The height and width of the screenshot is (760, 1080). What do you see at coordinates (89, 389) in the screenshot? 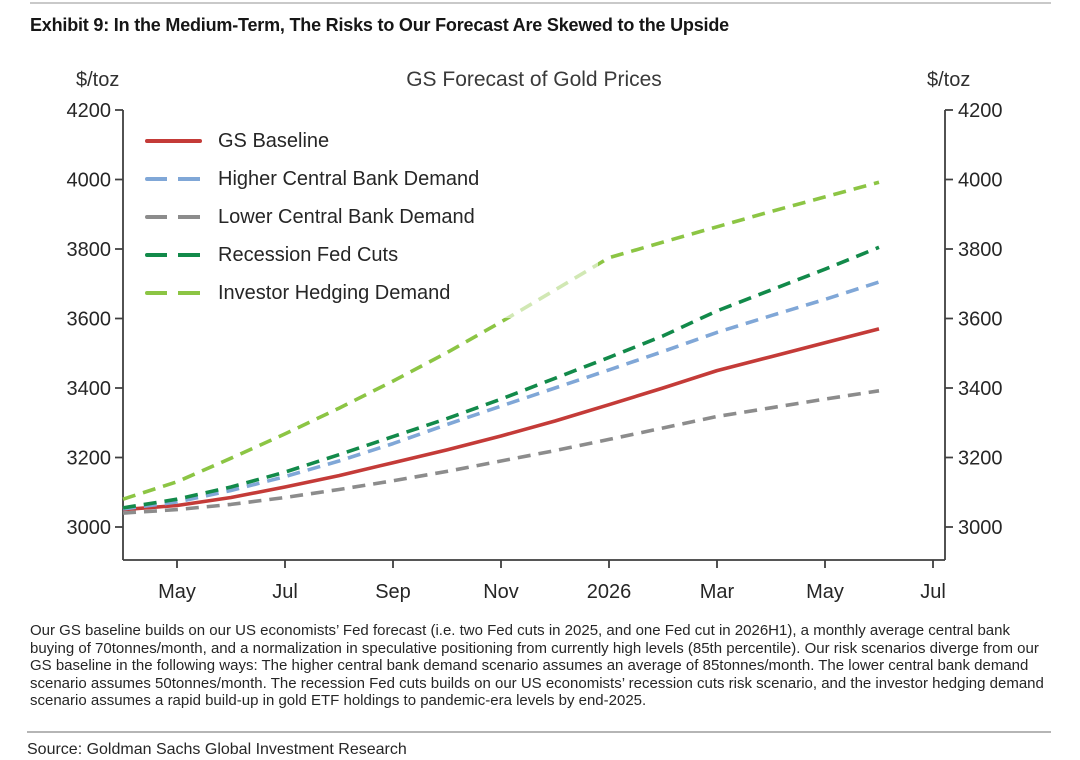
I see `y-tick-label-left: 3400` at bounding box center [89, 389].